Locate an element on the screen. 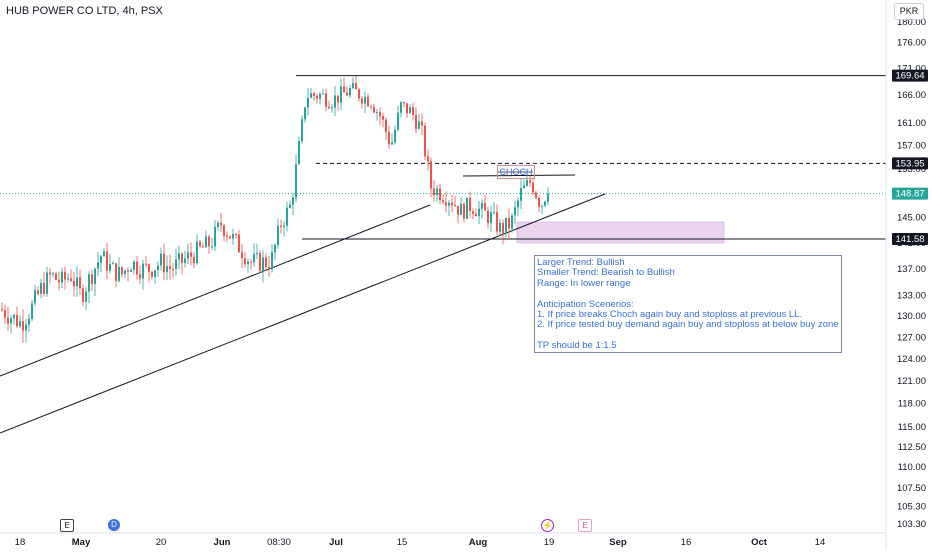 This screenshot has height=555, width=932. price-label: 141.58 is located at coordinates (909, 239).